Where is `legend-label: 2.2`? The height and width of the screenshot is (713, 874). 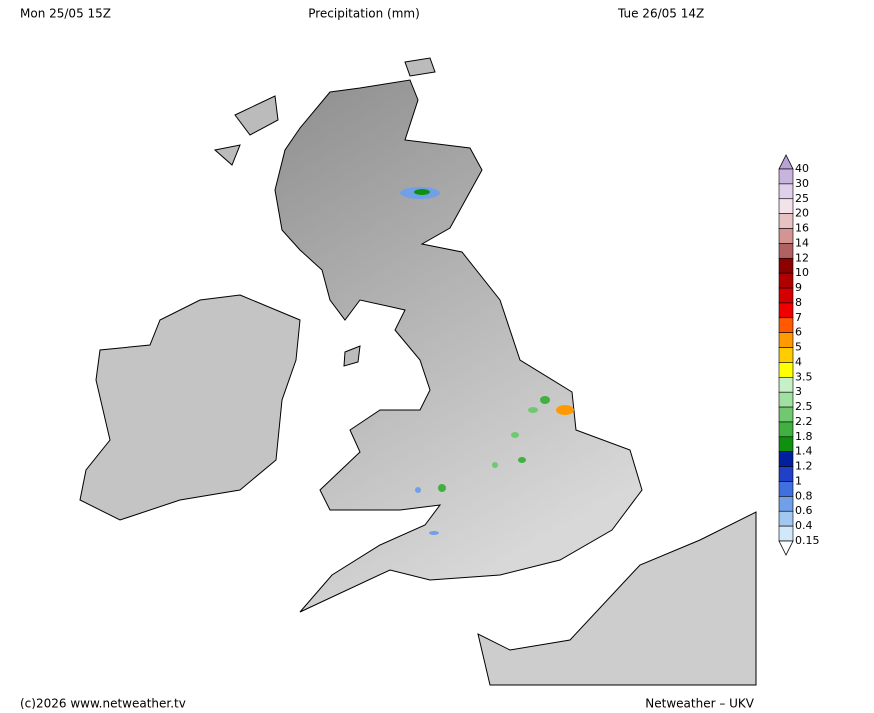 legend-label: 2.2 is located at coordinates (804, 421).